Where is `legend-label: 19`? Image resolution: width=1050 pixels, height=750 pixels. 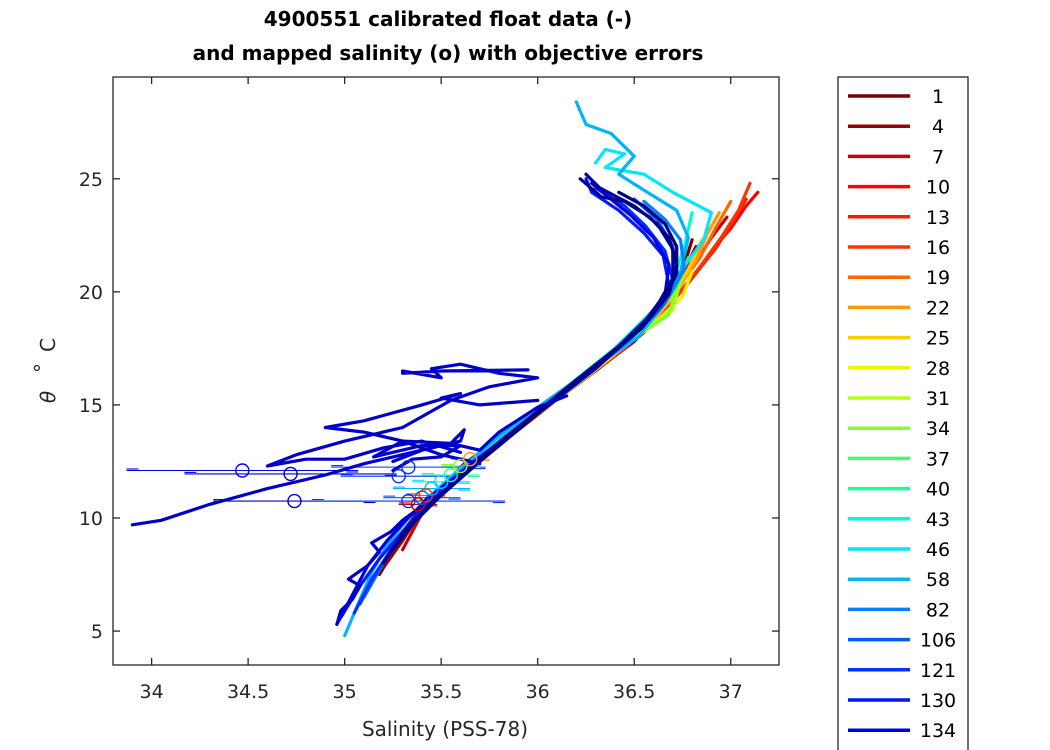
legend-label: 19 is located at coordinates (938, 278).